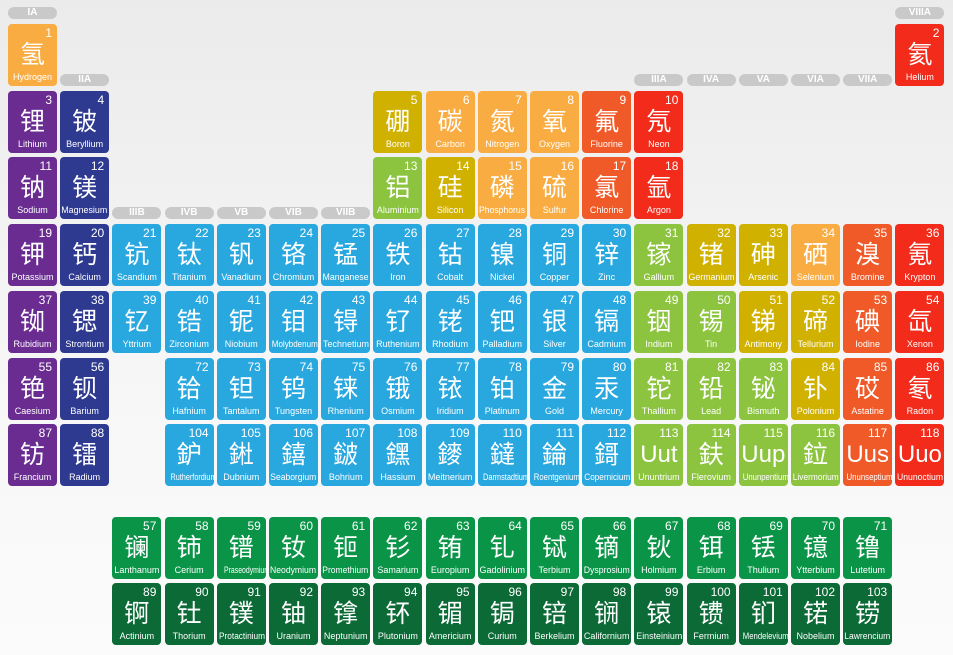 The width and height of the screenshot is (953, 655). Describe the element at coordinates (554, 388) in the screenshot. I see `element-cell-gold: 79 金 Gold` at that location.